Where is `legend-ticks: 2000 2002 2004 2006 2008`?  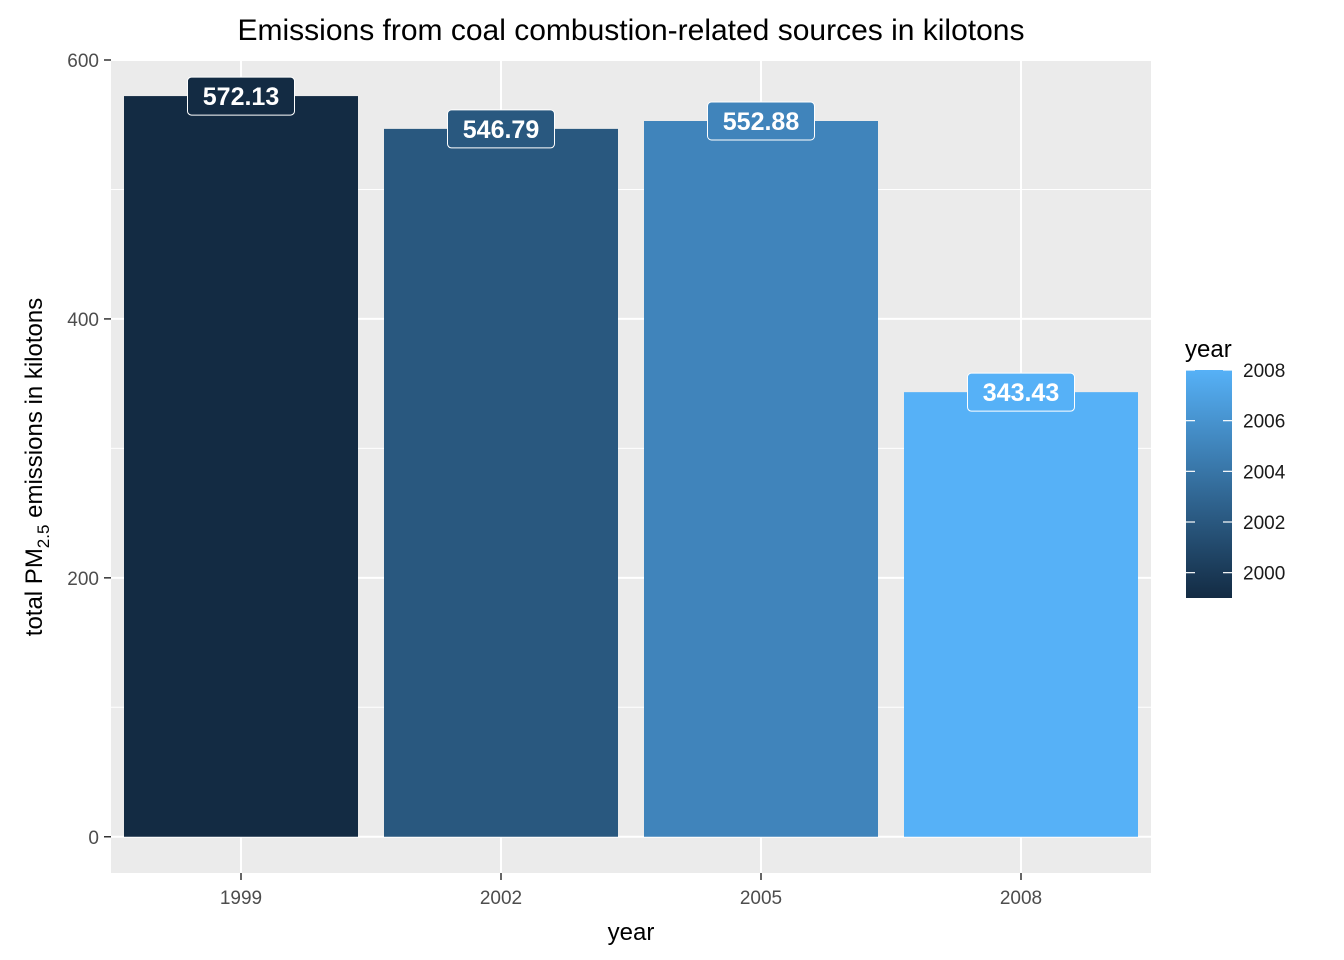
legend-ticks: 2000 2002 2004 2006 2008 is located at coordinates (1236, 473).